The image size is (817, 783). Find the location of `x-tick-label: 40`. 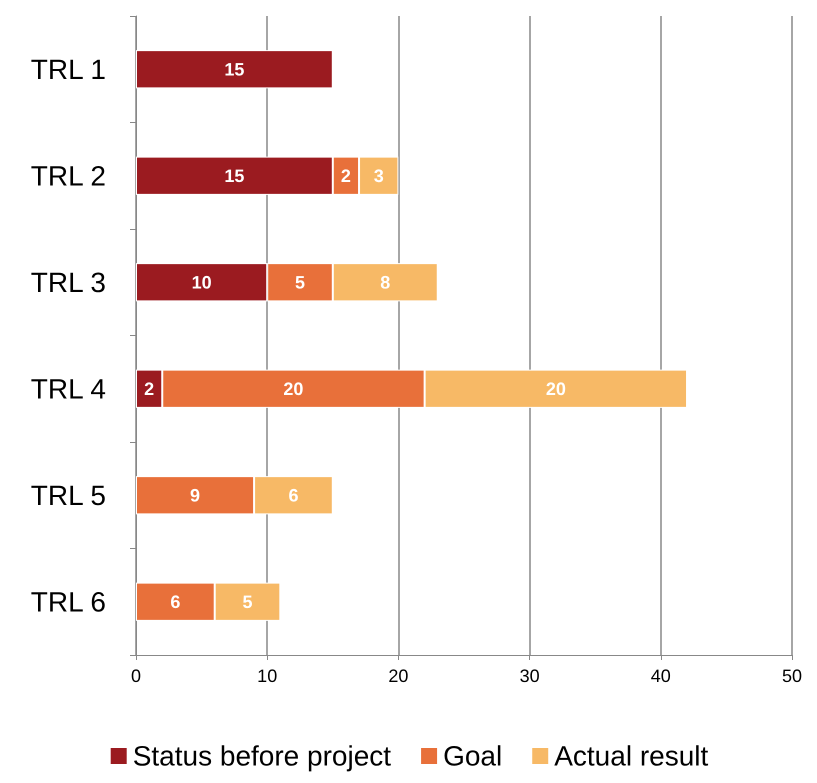

x-tick-label: 40 is located at coordinates (660, 676).